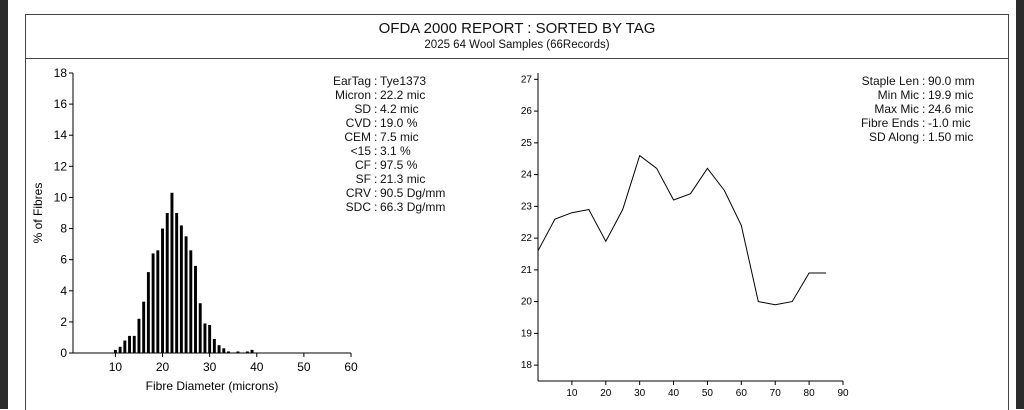  What do you see at coordinates (527, 143) in the screenshot?
I see `y-tick-label: 25` at bounding box center [527, 143].